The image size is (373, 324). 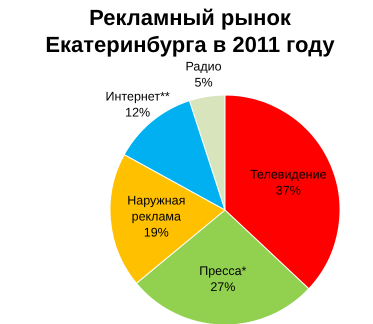 I want to click on data-label: 19%, so click(x=156, y=232).